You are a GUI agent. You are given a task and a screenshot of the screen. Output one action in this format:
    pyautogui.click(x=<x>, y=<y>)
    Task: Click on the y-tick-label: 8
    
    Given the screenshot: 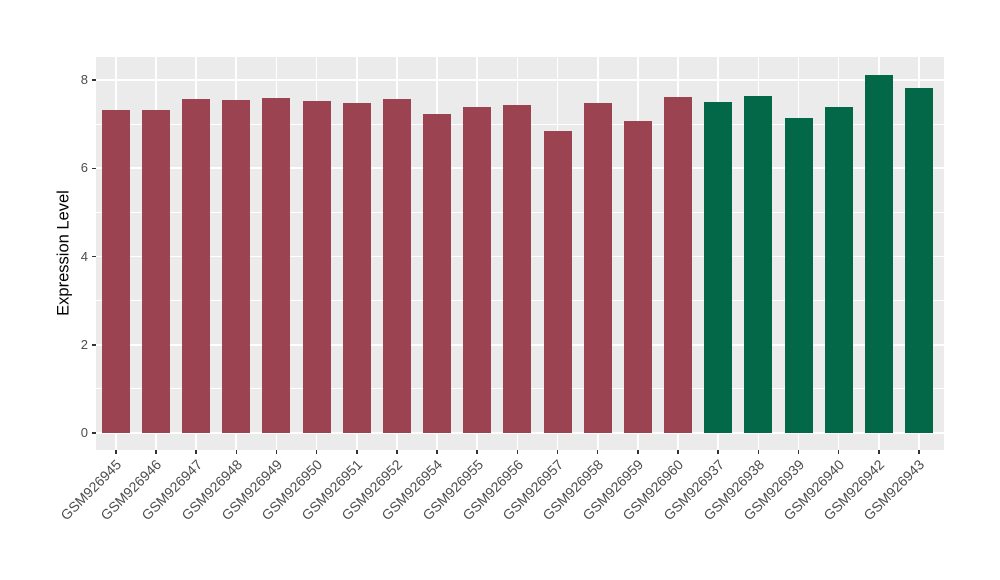 What is the action you would take?
    pyautogui.click(x=84, y=79)
    